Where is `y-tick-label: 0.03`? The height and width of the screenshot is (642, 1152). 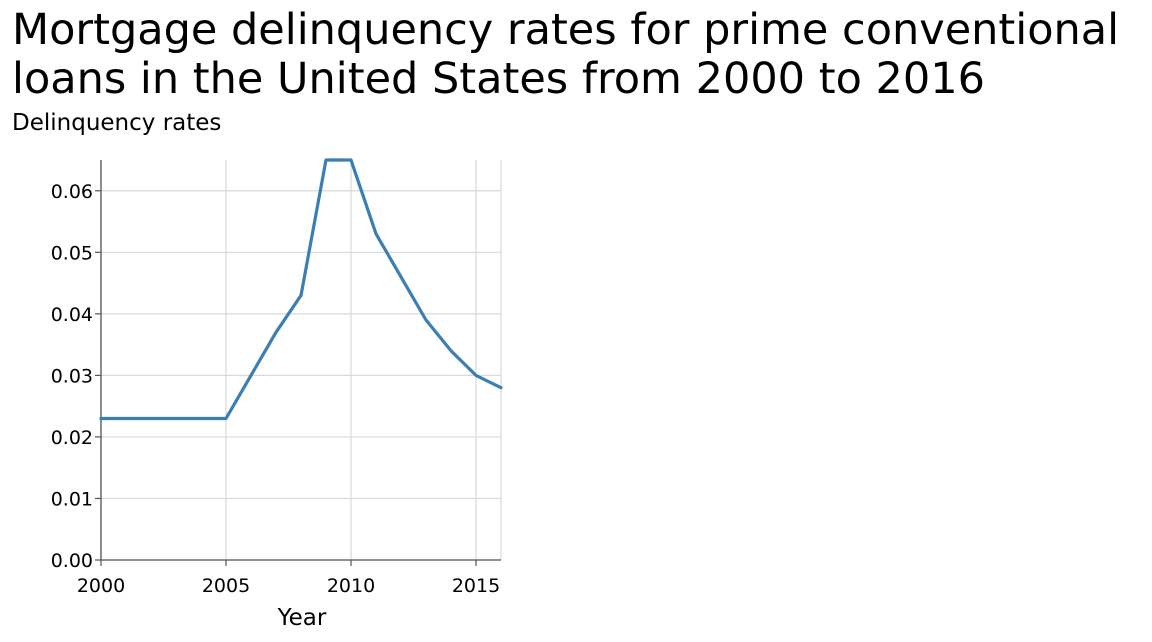 y-tick-label: 0.03 is located at coordinates (72, 376).